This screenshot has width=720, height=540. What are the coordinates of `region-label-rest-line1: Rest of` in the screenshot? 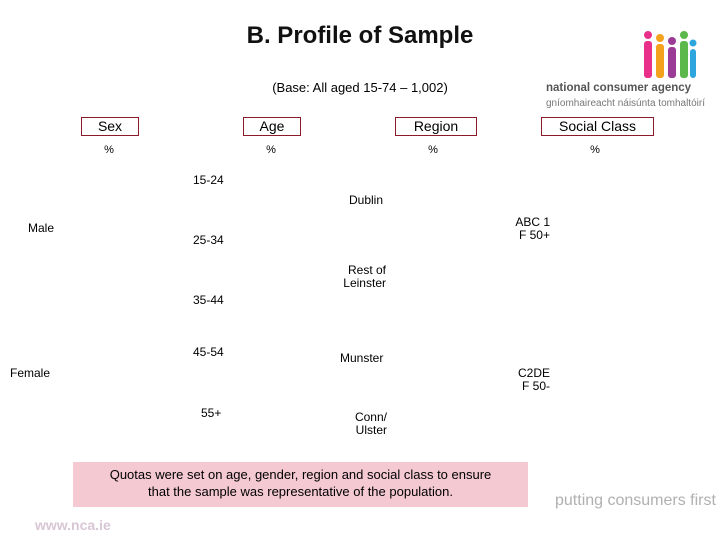 It's located at (366, 270).